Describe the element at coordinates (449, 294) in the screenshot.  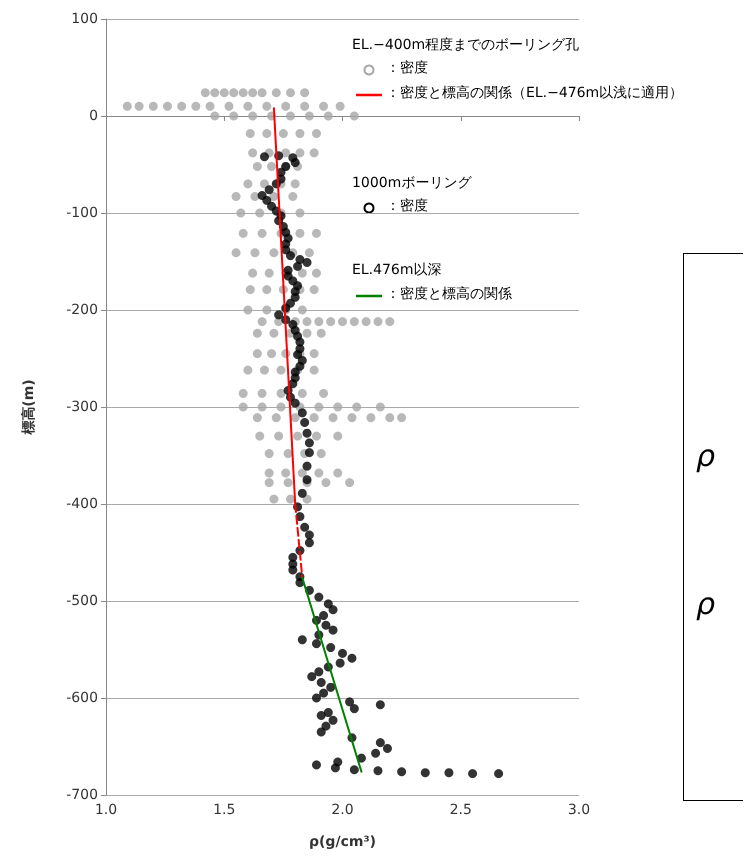
I see `legend-label: ：密度と標高の関係` at that location.